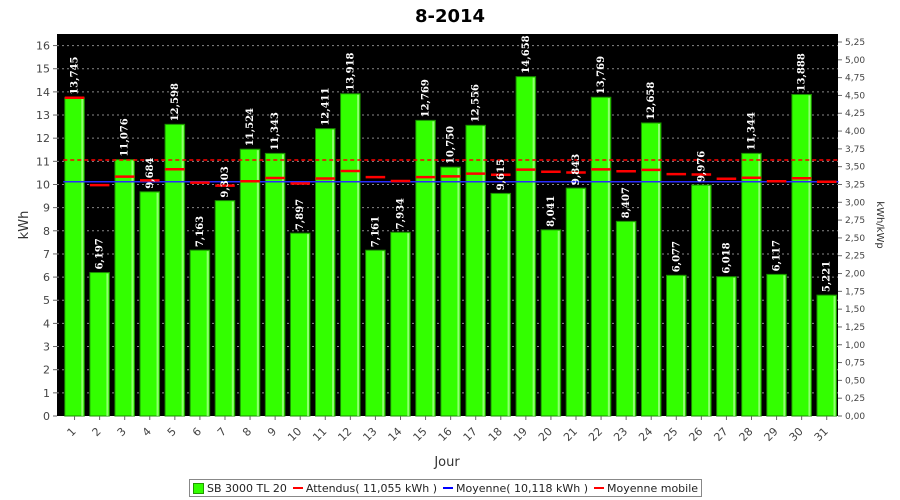  I want to click on bar-value-label: 11,344, so click(752, 131).